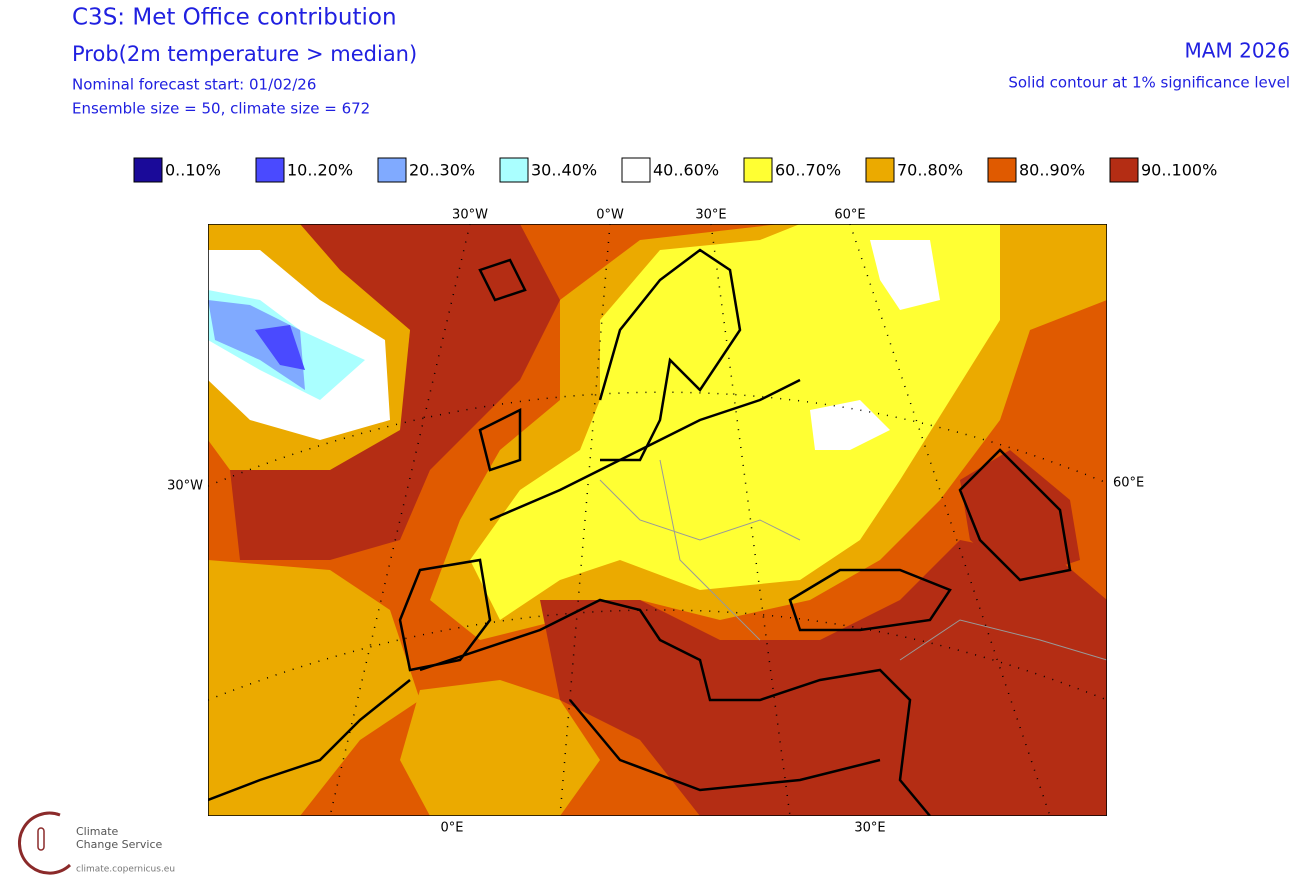 The image size is (1299, 885). I want to click on borders, so click(853, 560).